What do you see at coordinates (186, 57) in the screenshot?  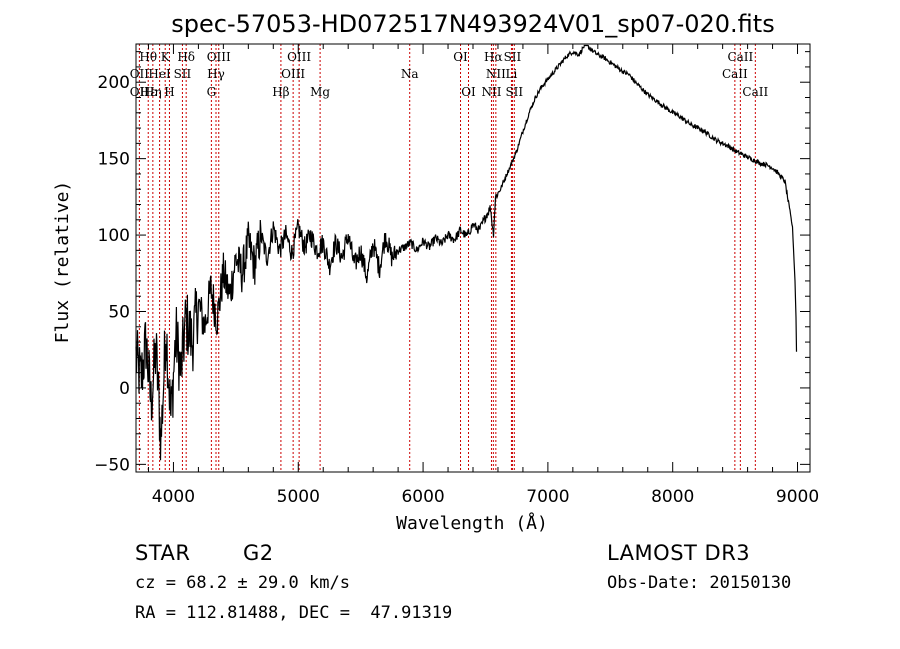 I see `line-label-2: Hδ` at bounding box center [186, 57].